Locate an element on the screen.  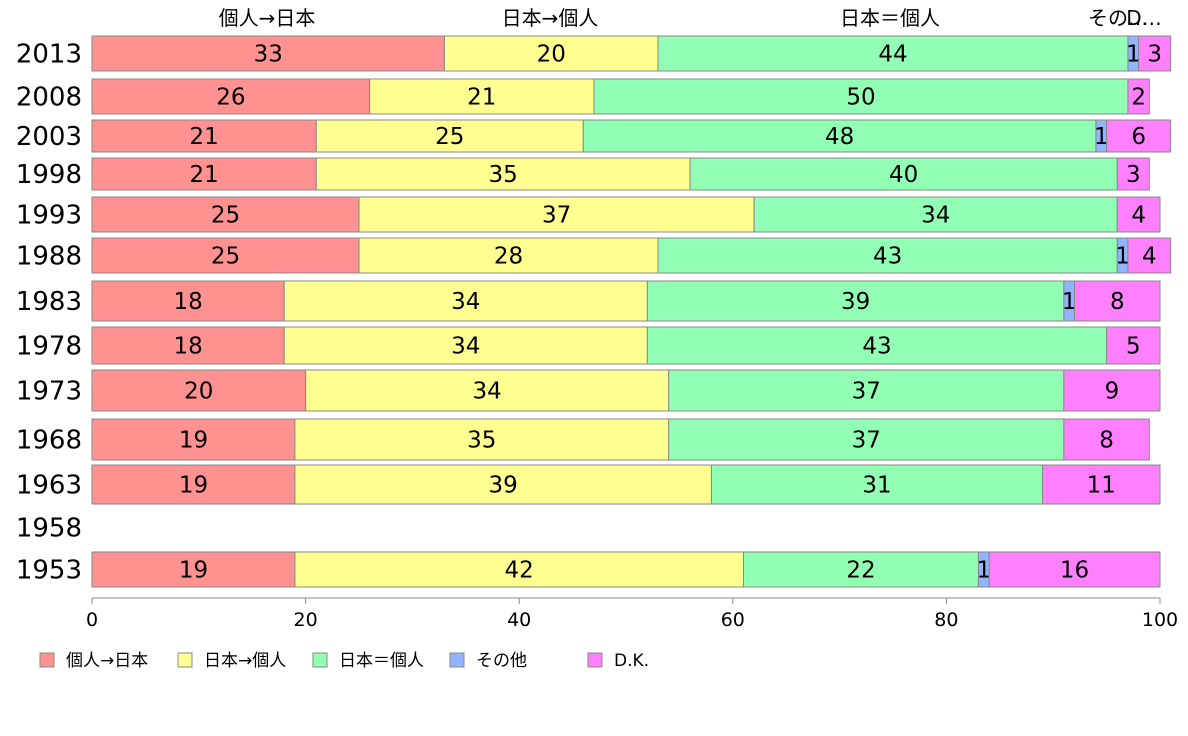
data-label: 50 is located at coordinates (860, 98).